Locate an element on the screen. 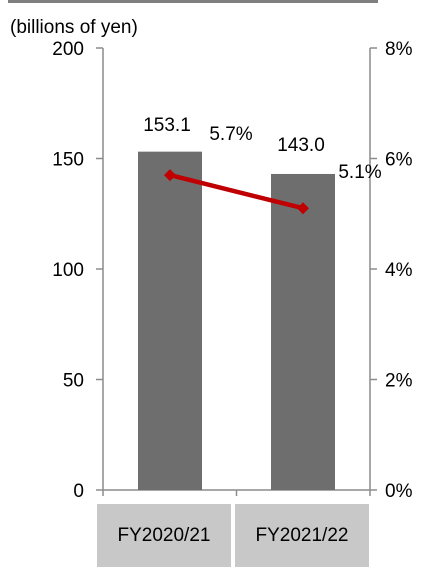 This screenshot has width=427, height=570. line-path is located at coordinates (236, 191).